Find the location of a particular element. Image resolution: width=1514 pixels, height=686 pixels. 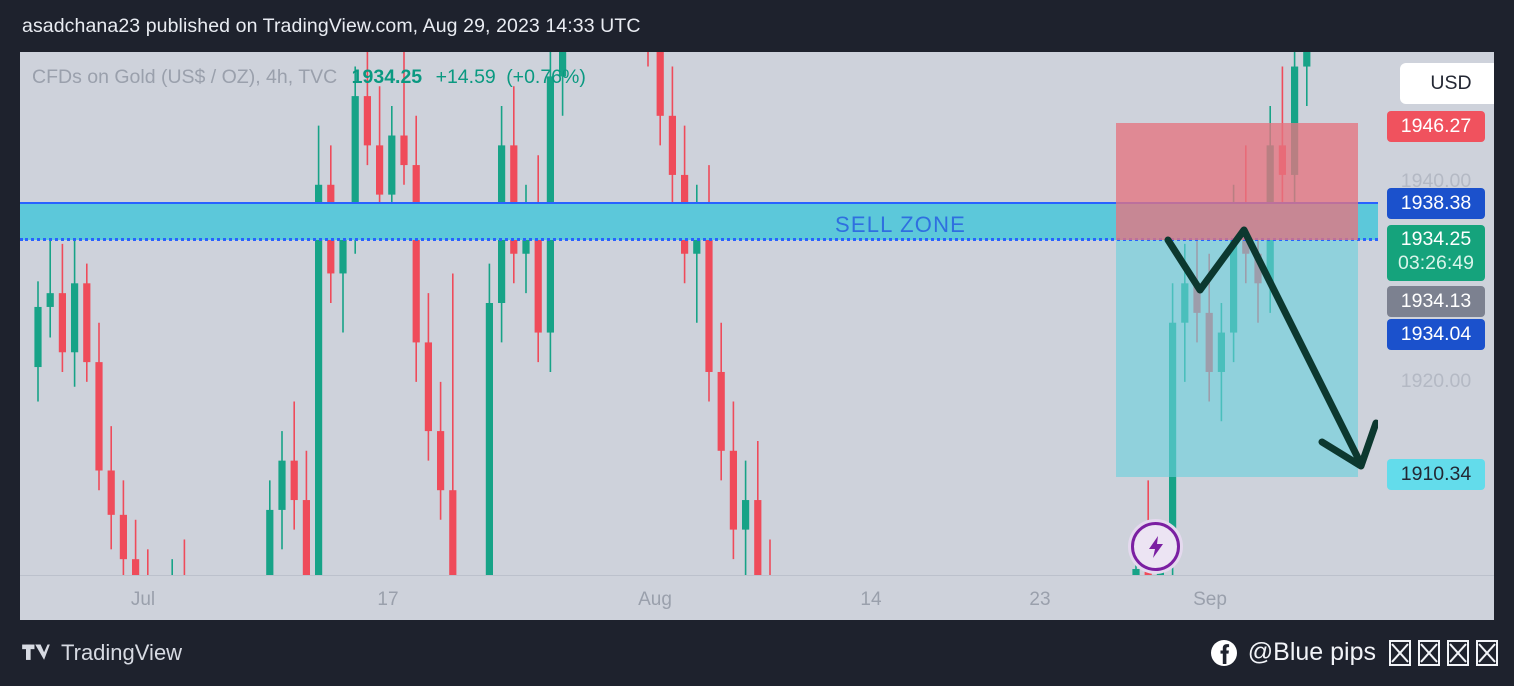

signature-handle: @Blue pips is located at coordinates (1311, 652).